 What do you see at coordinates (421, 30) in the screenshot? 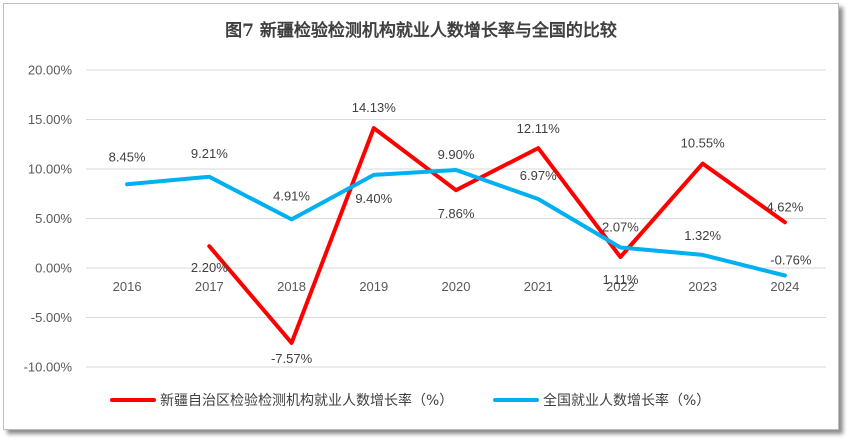
I see `chart-title: 图7 新疆检验检测机构就业人数增长率与全国的比较` at bounding box center [421, 30].